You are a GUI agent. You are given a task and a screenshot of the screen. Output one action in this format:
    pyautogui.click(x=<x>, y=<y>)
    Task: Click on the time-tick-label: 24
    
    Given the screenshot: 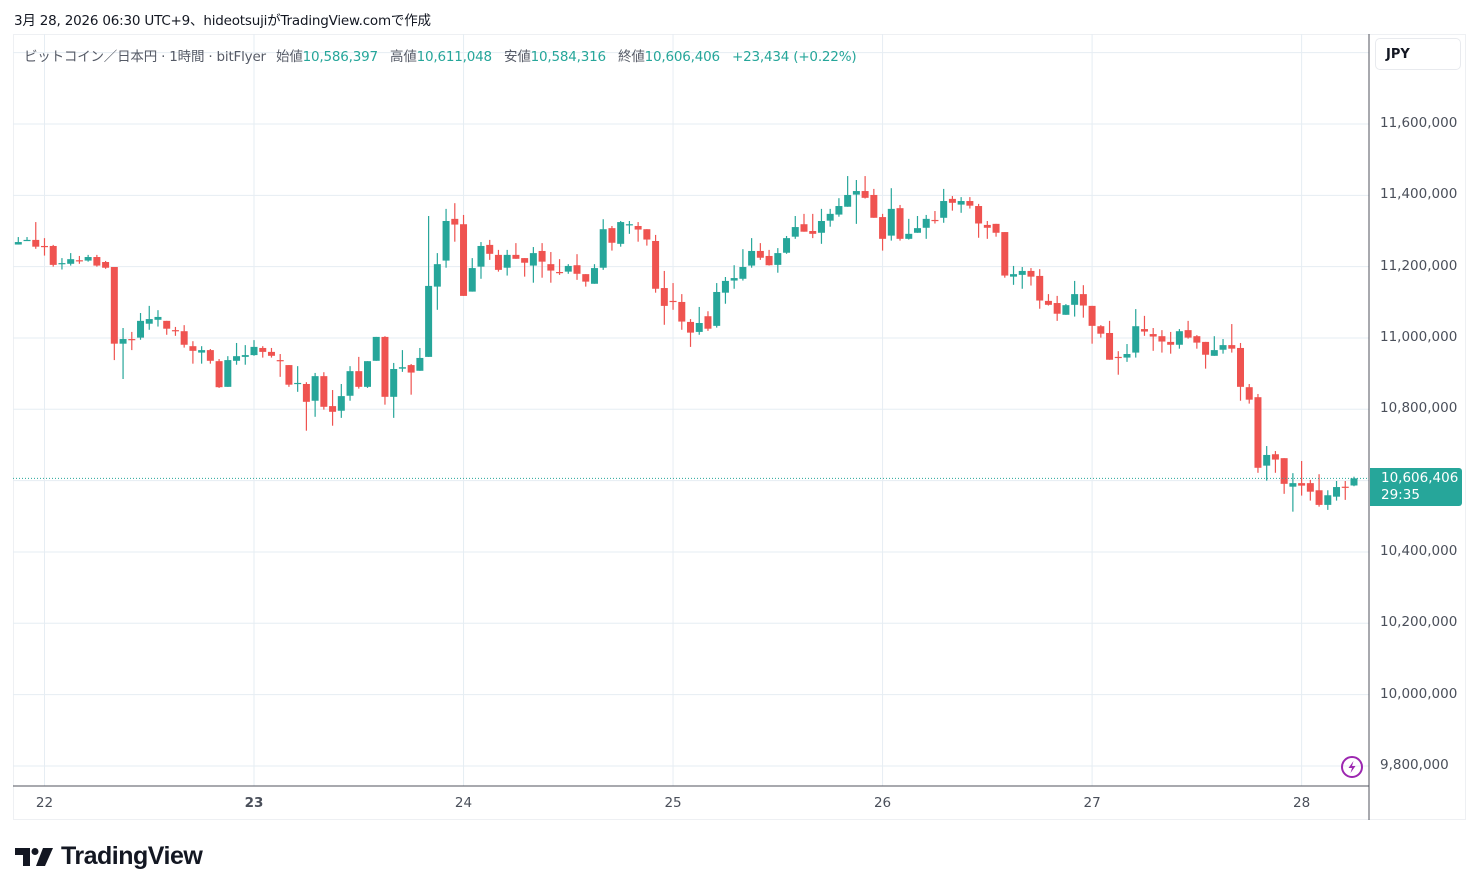 What is the action you would take?
    pyautogui.click(x=463, y=803)
    